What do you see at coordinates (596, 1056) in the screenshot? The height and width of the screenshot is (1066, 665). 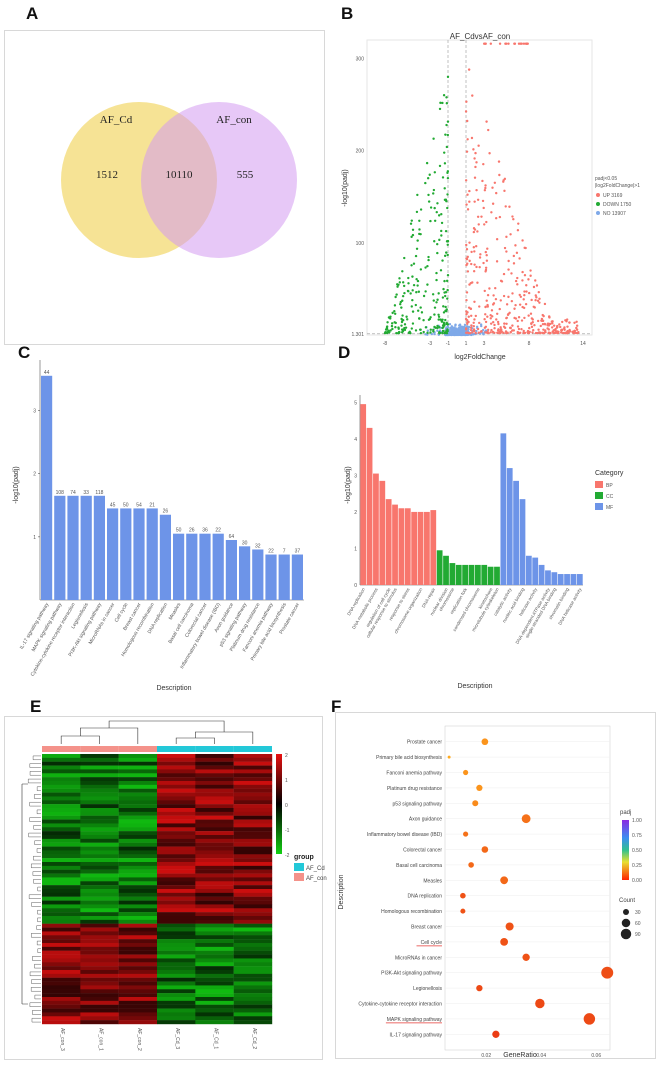 I see `dotplot-x-tick: 0.06` at bounding box center [596, 1056].